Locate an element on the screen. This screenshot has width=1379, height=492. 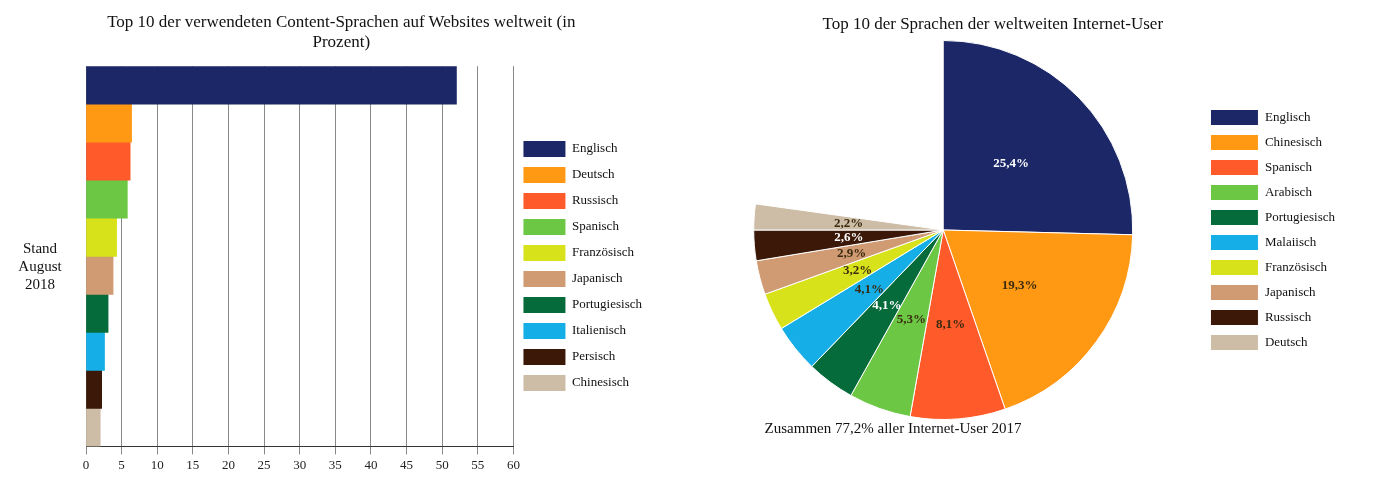
x-tick-label: 45 is located at coordinates (407, 464).